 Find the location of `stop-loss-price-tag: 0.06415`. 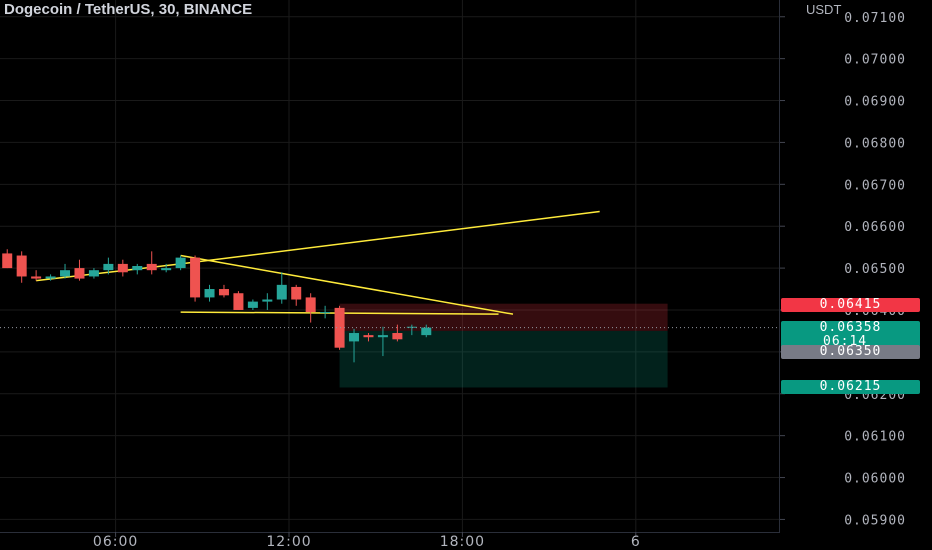

stop-loss-price-tag: 0.06415 is located at coordinates (850, 305).